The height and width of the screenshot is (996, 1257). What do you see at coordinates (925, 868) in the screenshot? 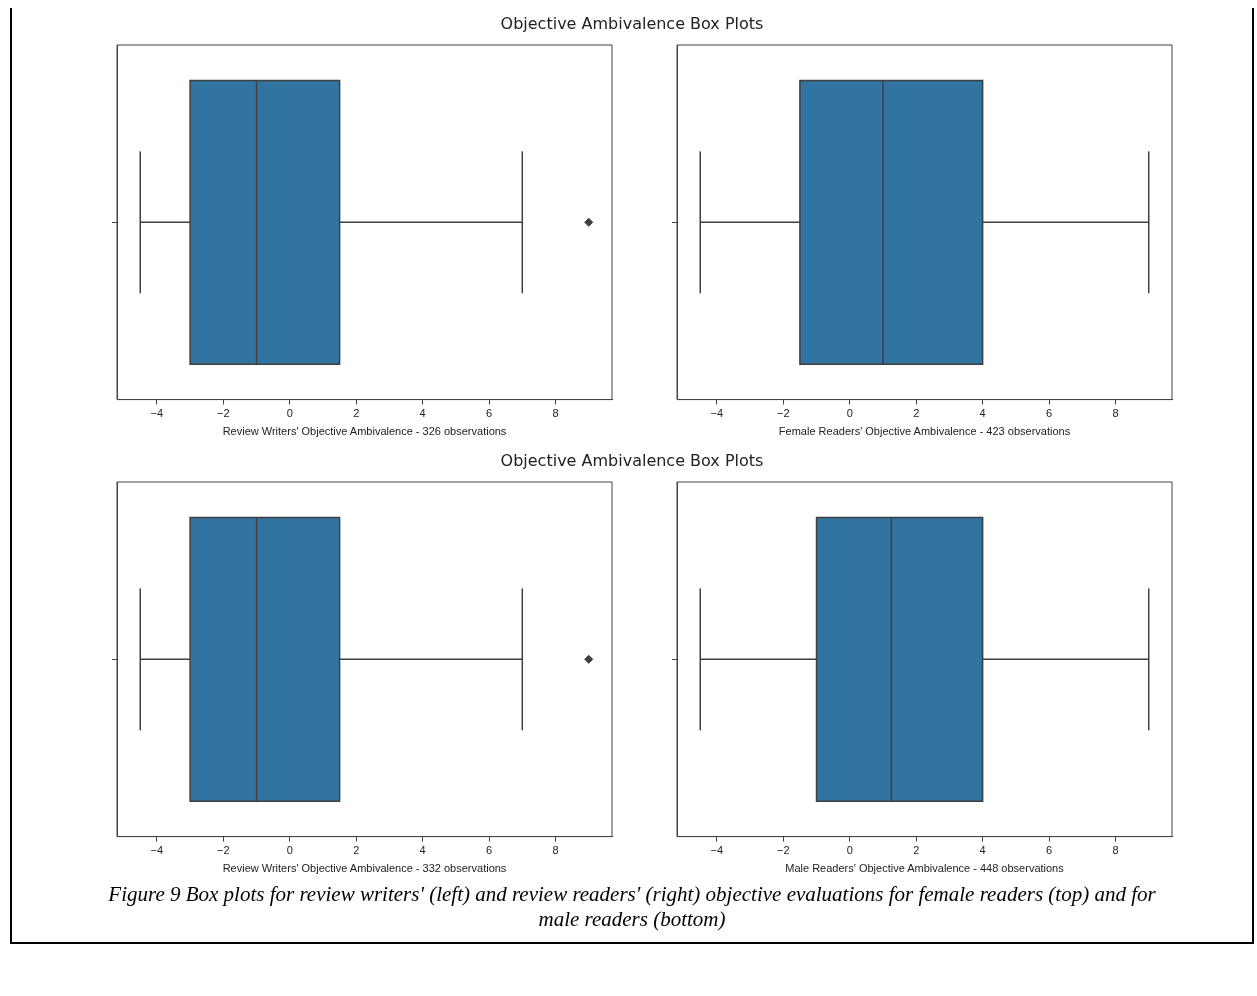
I see `x-axis-title: Male Readers' Objective Ambivalence - 448 observations` at bounding box center [925, 868].